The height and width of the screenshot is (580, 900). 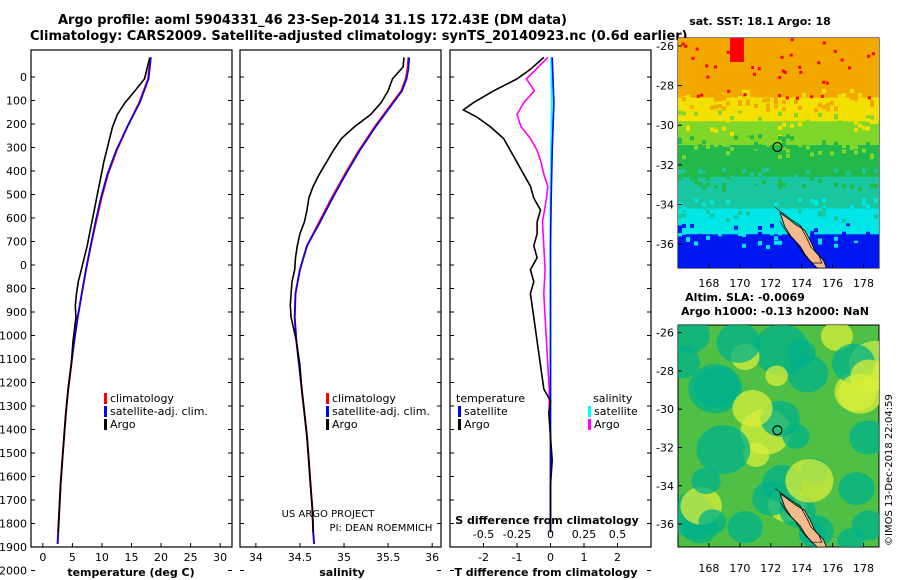 I want to click on salinity-diff-tick-label: -0.25, so click(x=517, y=534).